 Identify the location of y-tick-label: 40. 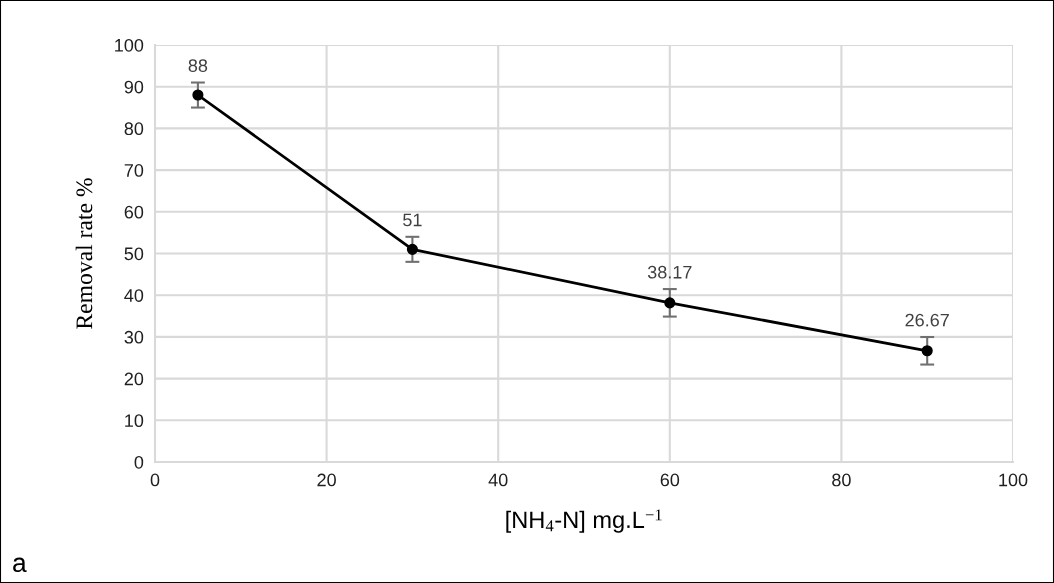
(134, 295).